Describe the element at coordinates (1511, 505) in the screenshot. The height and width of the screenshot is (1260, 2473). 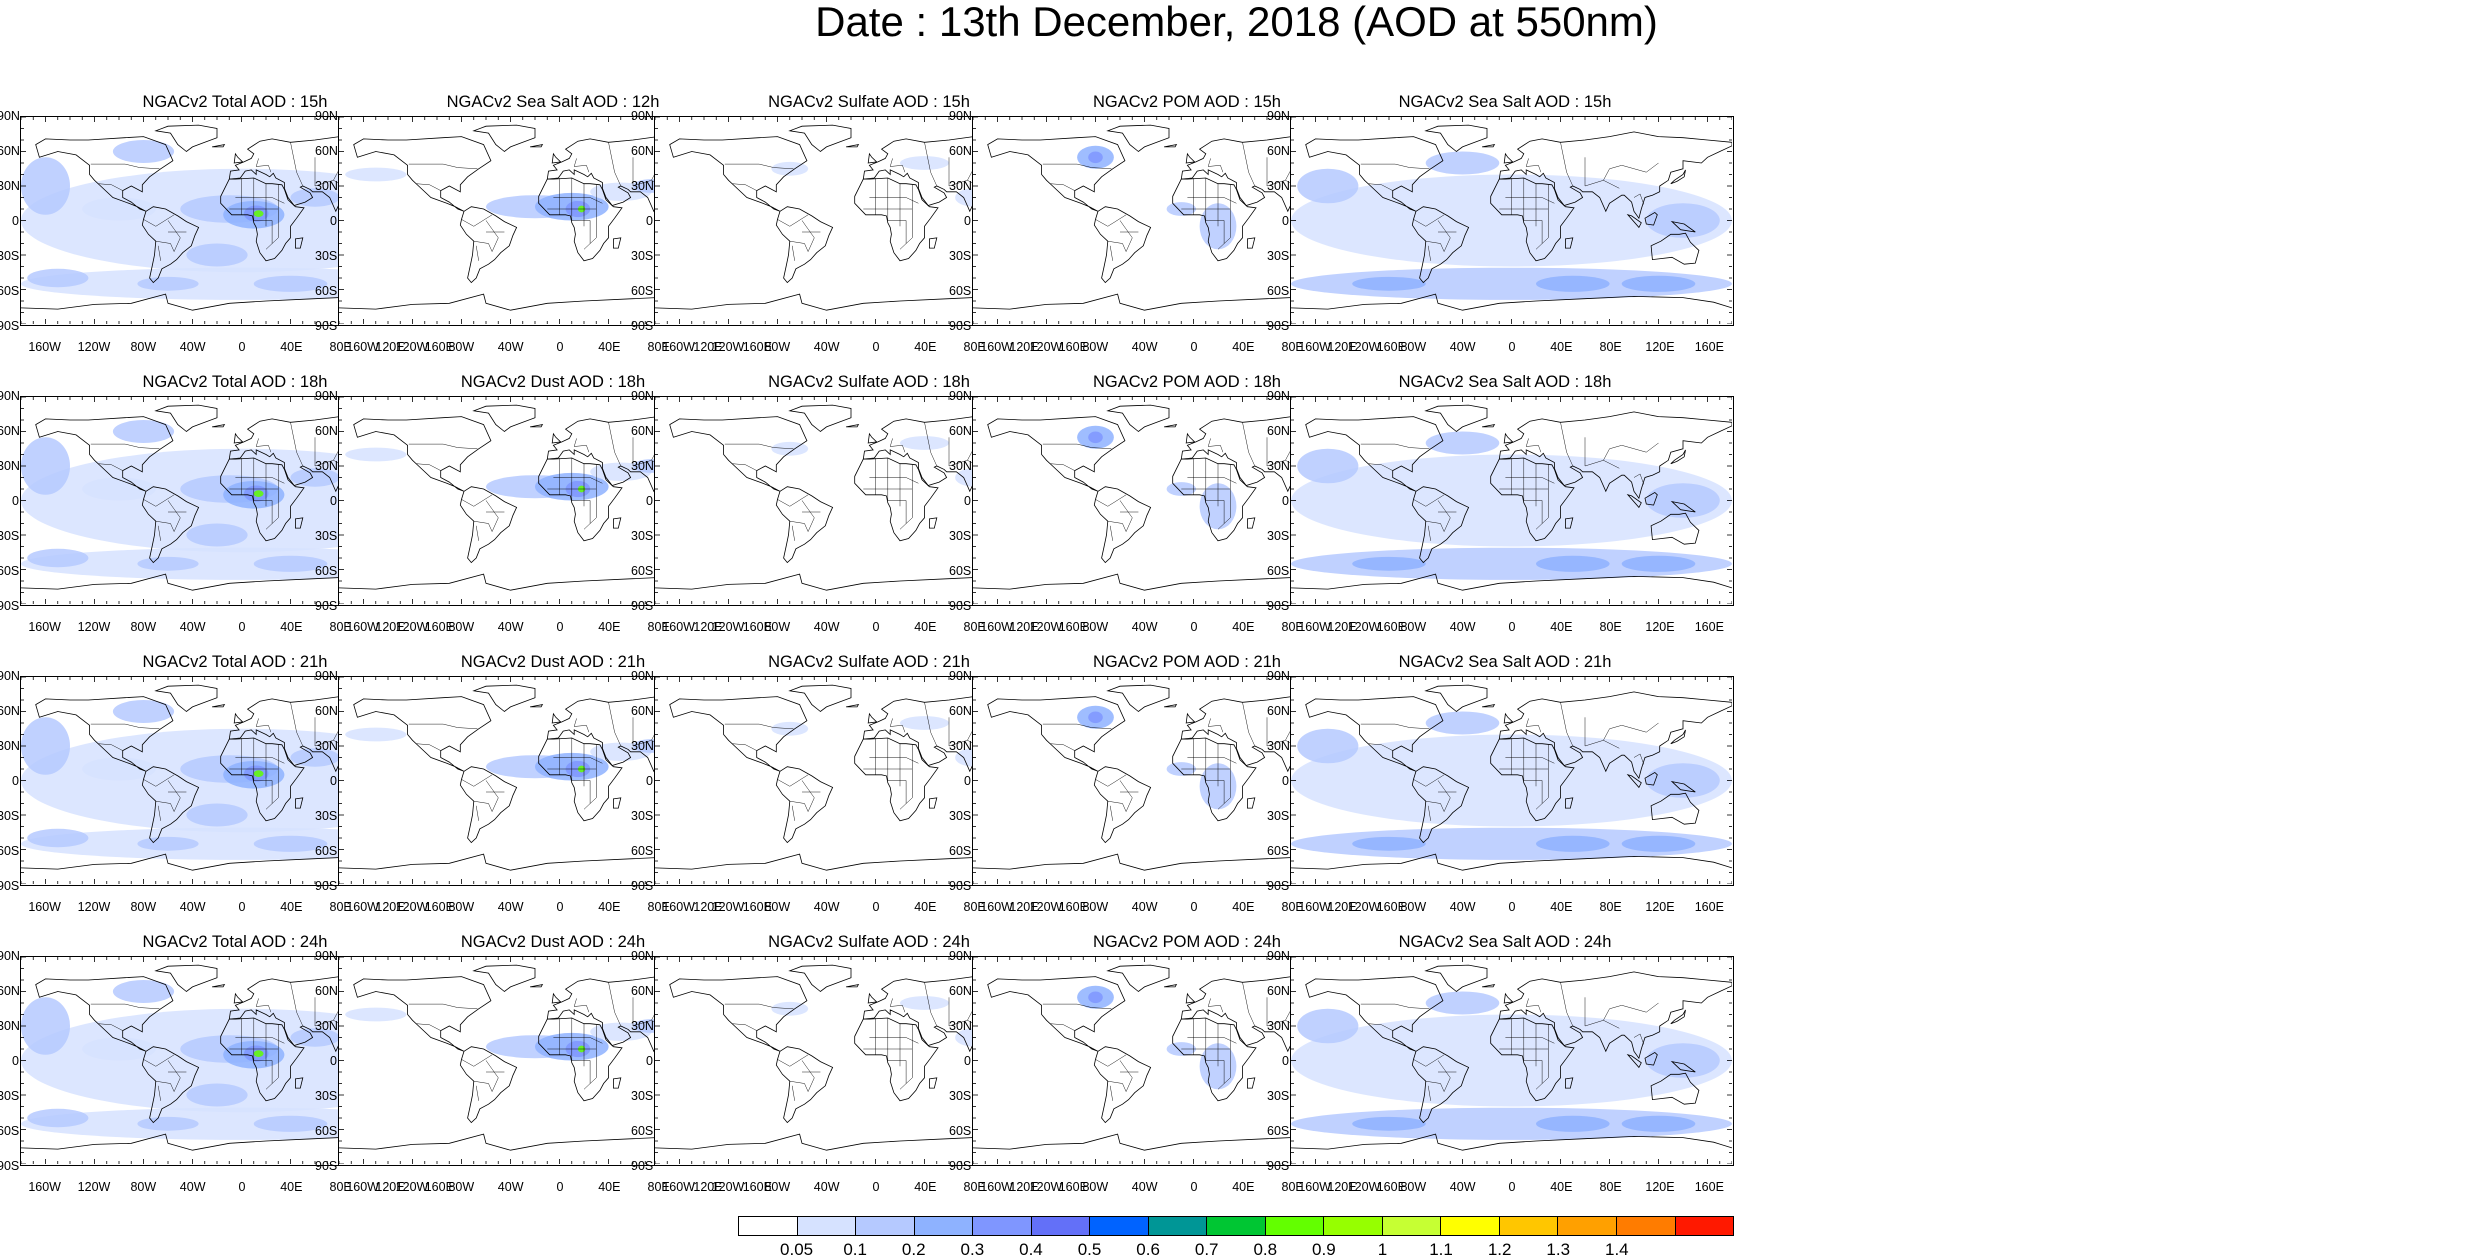
I see `aod-field` at that location.